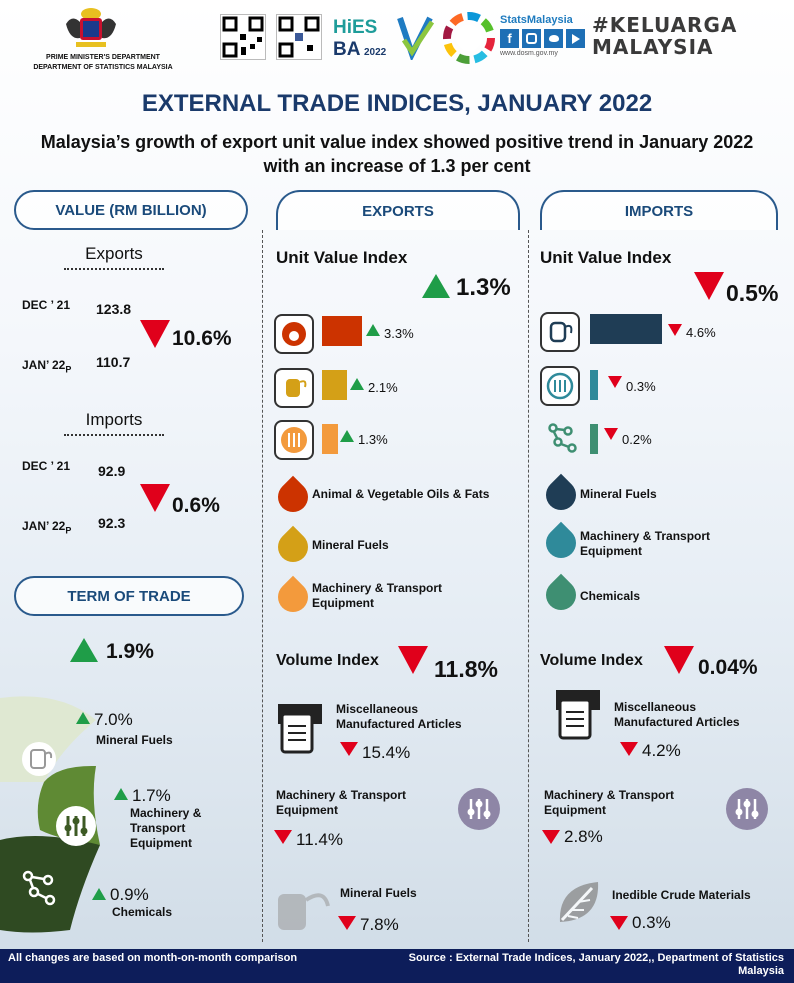 The height and width of the screenshot is (983, 794). Describe the element at coordinates (629, 749) in the screenshot. I see `imports-vol1-decrease-arrow-icon` at that location.